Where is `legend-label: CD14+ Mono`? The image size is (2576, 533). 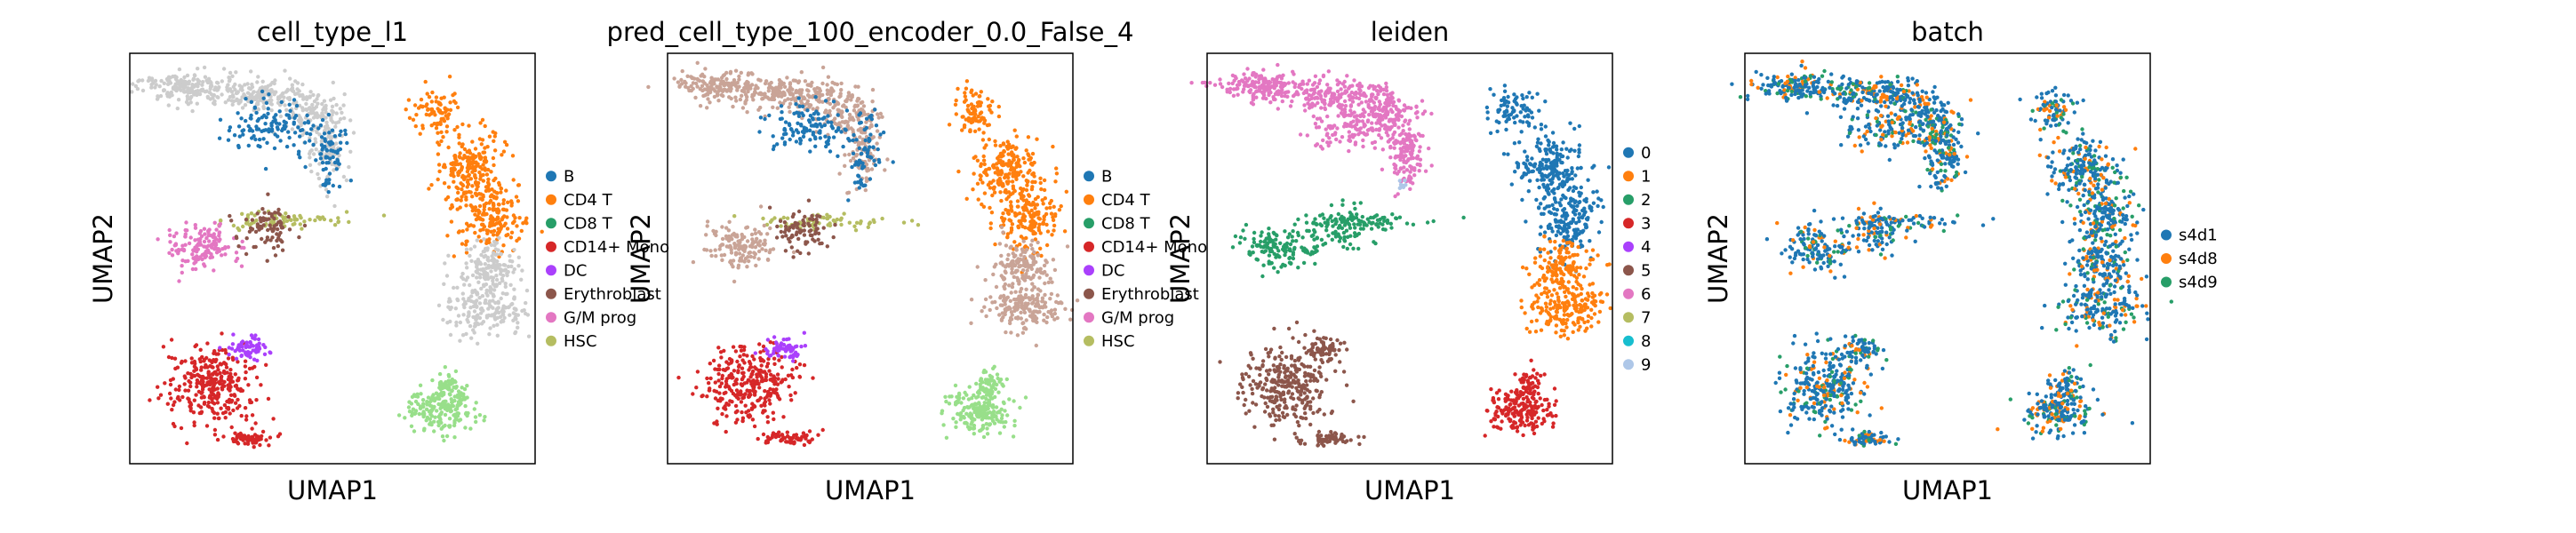 legend-label: CD14+ Mono is located at coordinates (616, 247).